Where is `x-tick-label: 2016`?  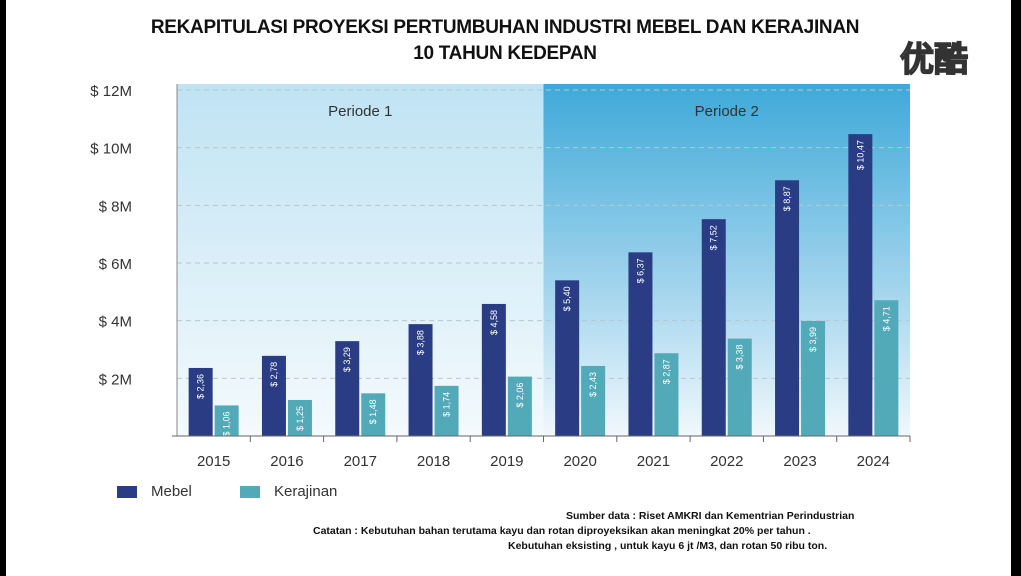 x-tick-label: 2016 is located at coordinates (286, 461).